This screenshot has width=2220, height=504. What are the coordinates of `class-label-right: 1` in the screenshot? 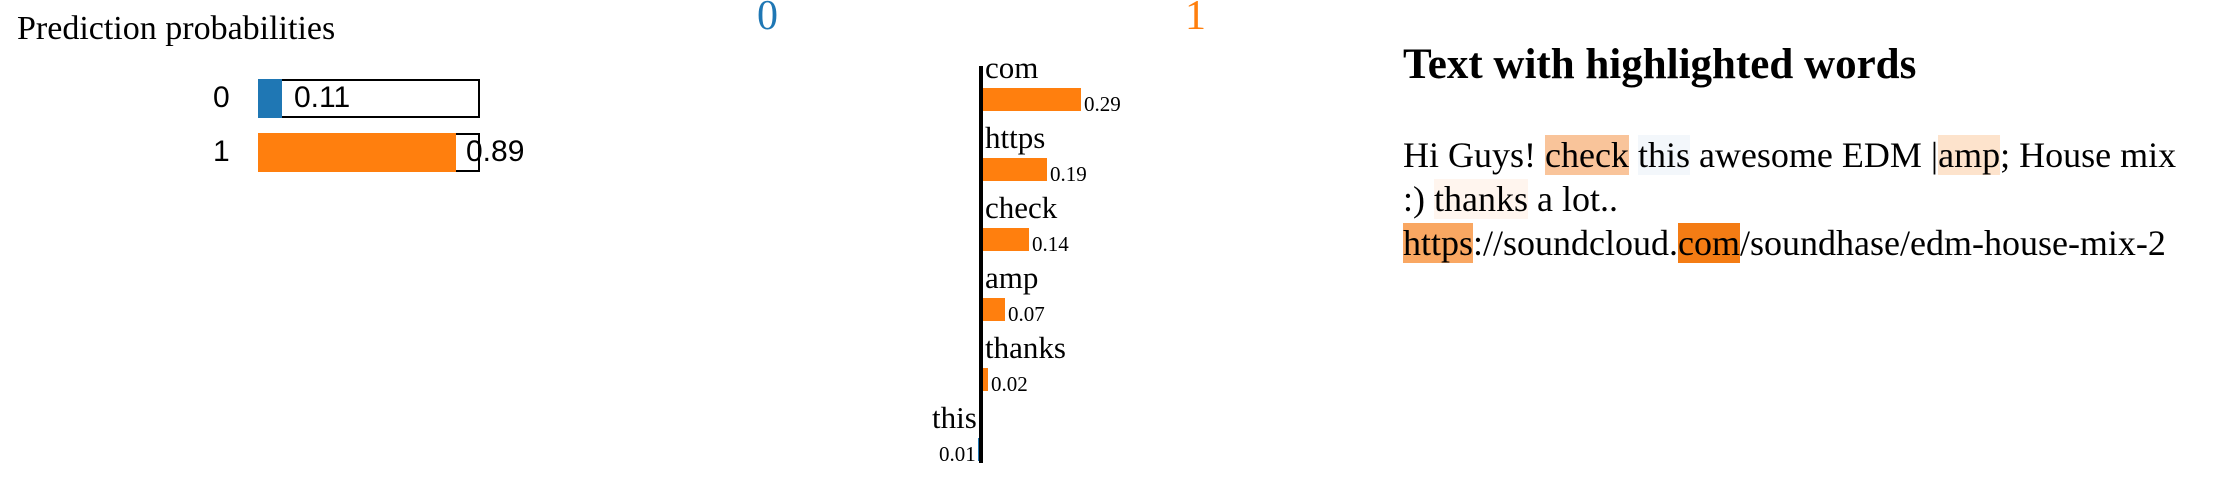 It's located at (1195, 19).